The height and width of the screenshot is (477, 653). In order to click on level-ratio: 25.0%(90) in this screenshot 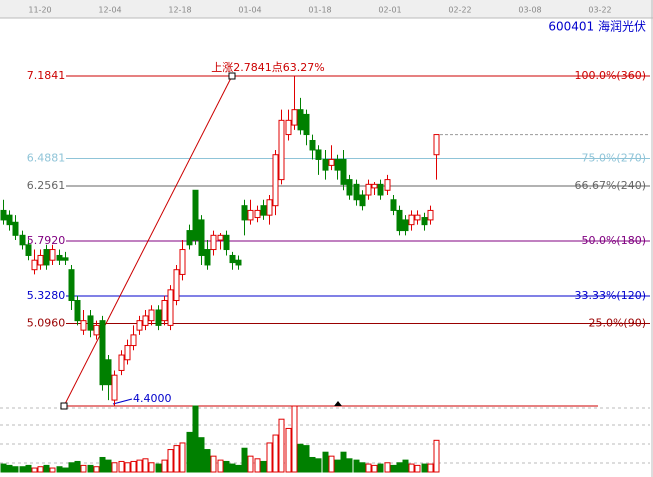, I will do `click(617, 323)`.